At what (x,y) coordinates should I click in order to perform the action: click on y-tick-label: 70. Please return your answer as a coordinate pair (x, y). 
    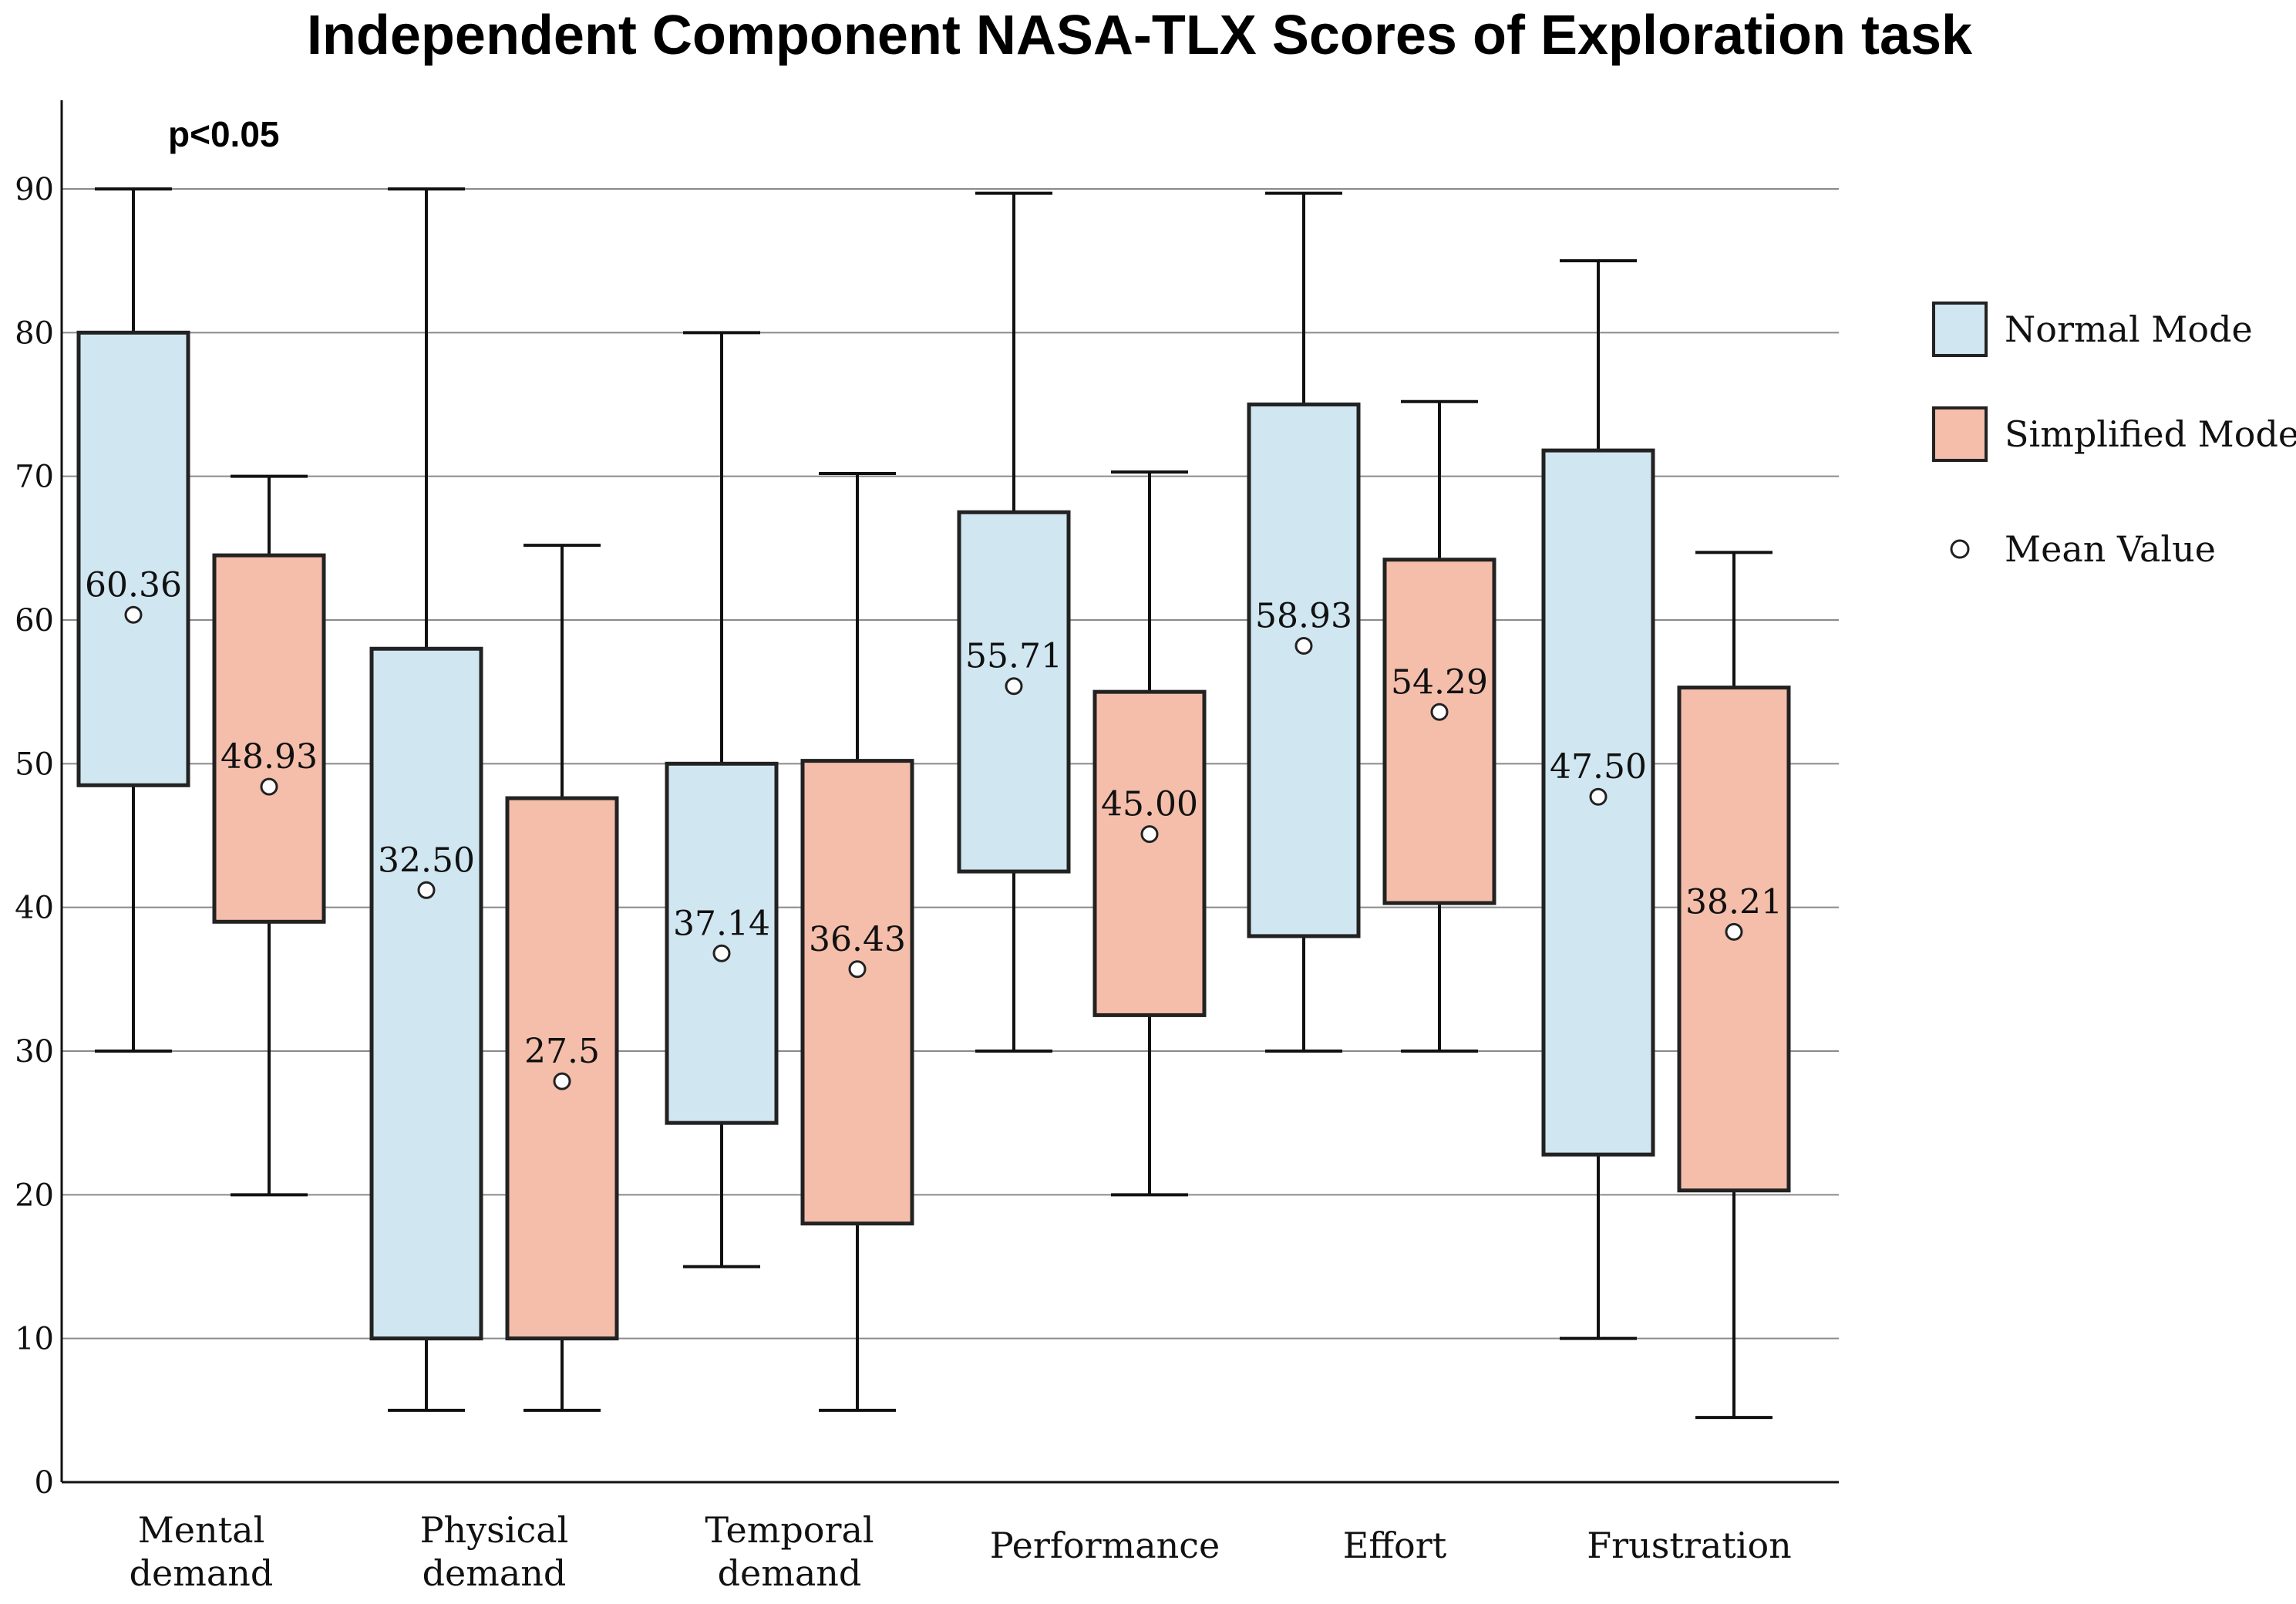
    Looking at the image, I should click on (34, 478).